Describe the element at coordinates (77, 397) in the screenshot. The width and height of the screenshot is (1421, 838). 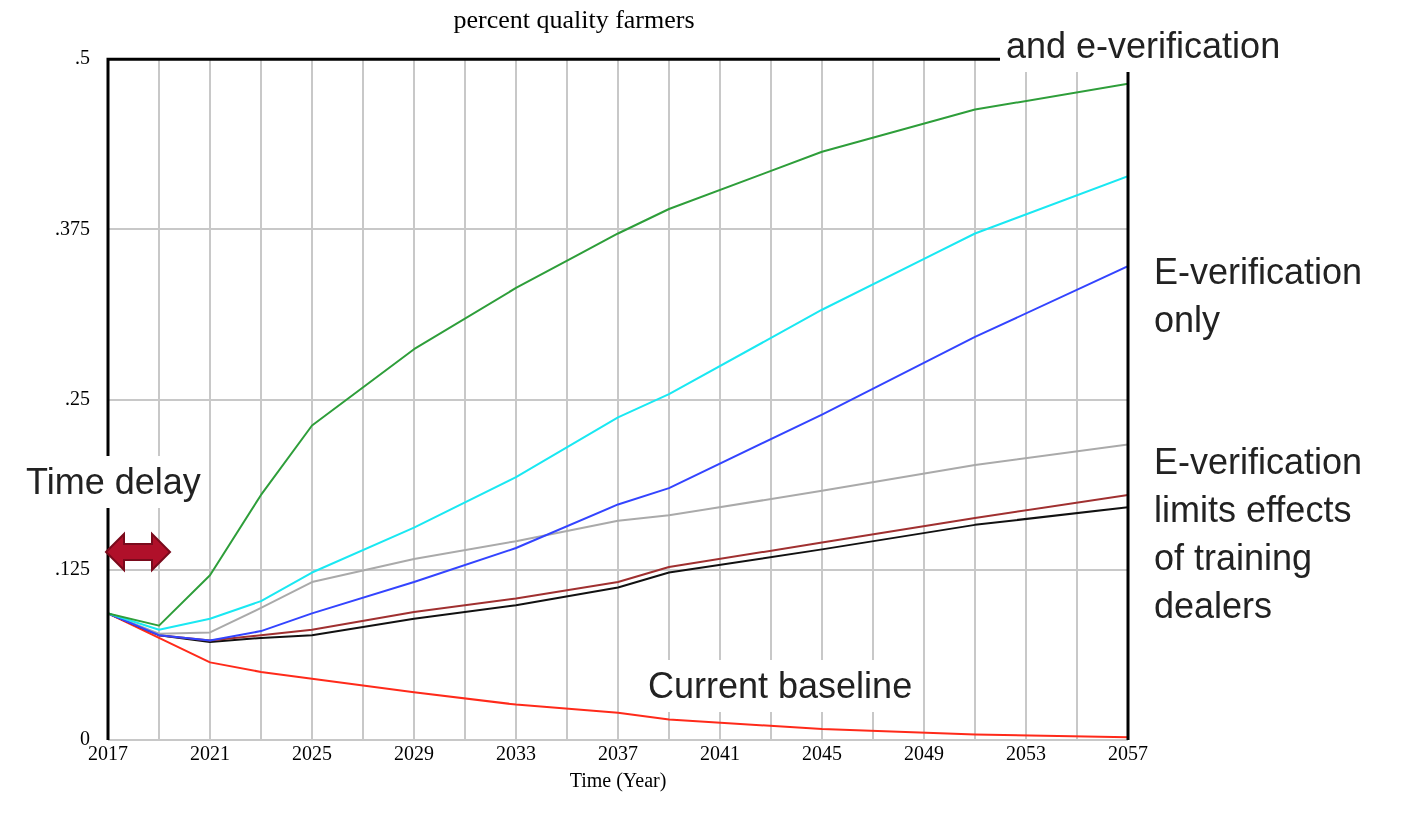
I see `y-tick-label: .25` at that location.